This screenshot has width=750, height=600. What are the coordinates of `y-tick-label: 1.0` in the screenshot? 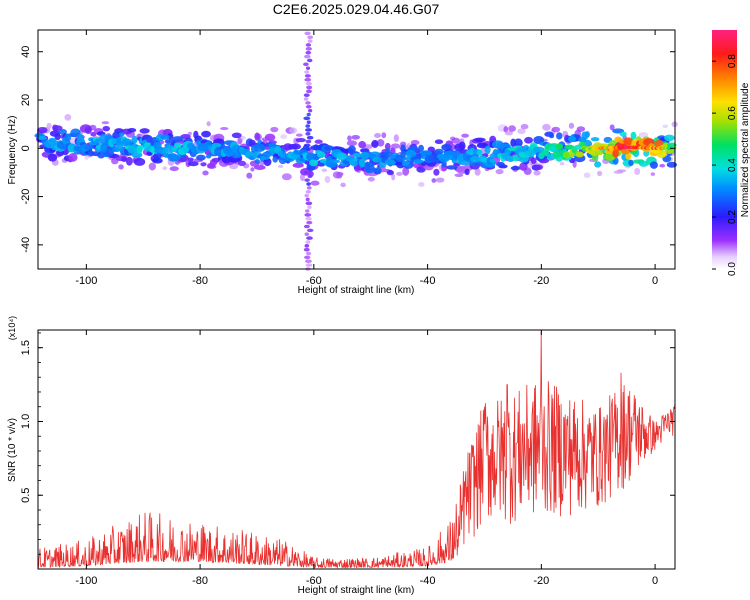 It's located at (26, 421).